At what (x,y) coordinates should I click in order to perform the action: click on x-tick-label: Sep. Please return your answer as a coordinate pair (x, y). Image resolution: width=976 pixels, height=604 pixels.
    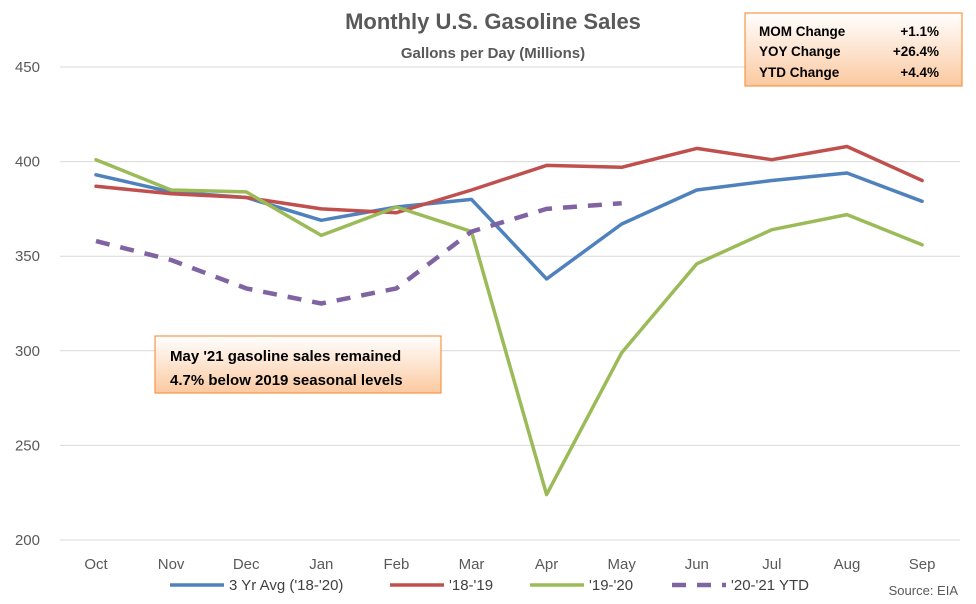
    Looking at the image, I should click on (922, 564).